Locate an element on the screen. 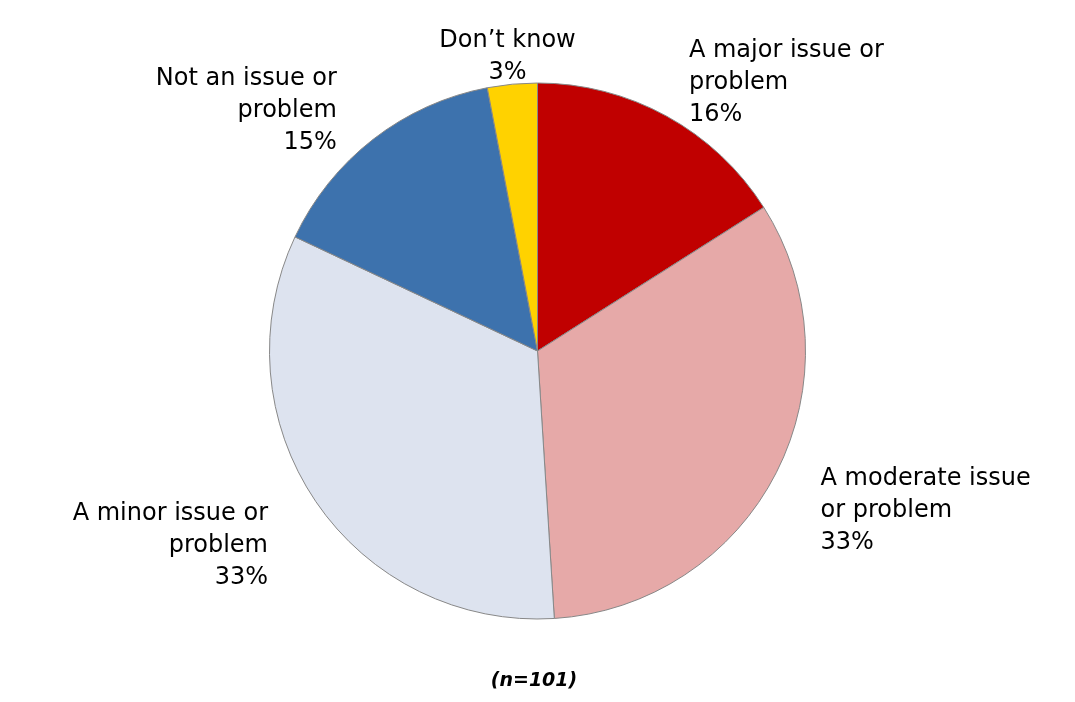 This screenshot has height=702, width=1075. data-label: 3% is located at coordinates (507, 71).